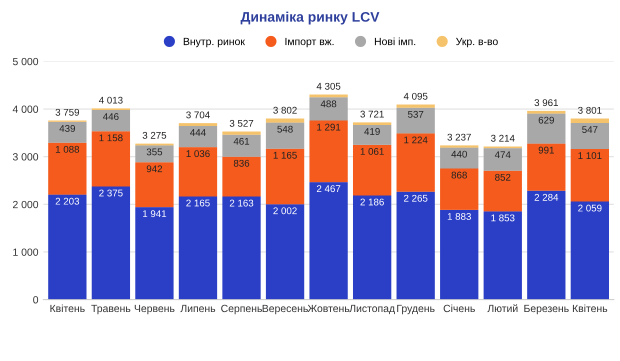  Describe the element at coordinates (416, 140) in the screenshot. I see `data-label: 1 224` at that location.